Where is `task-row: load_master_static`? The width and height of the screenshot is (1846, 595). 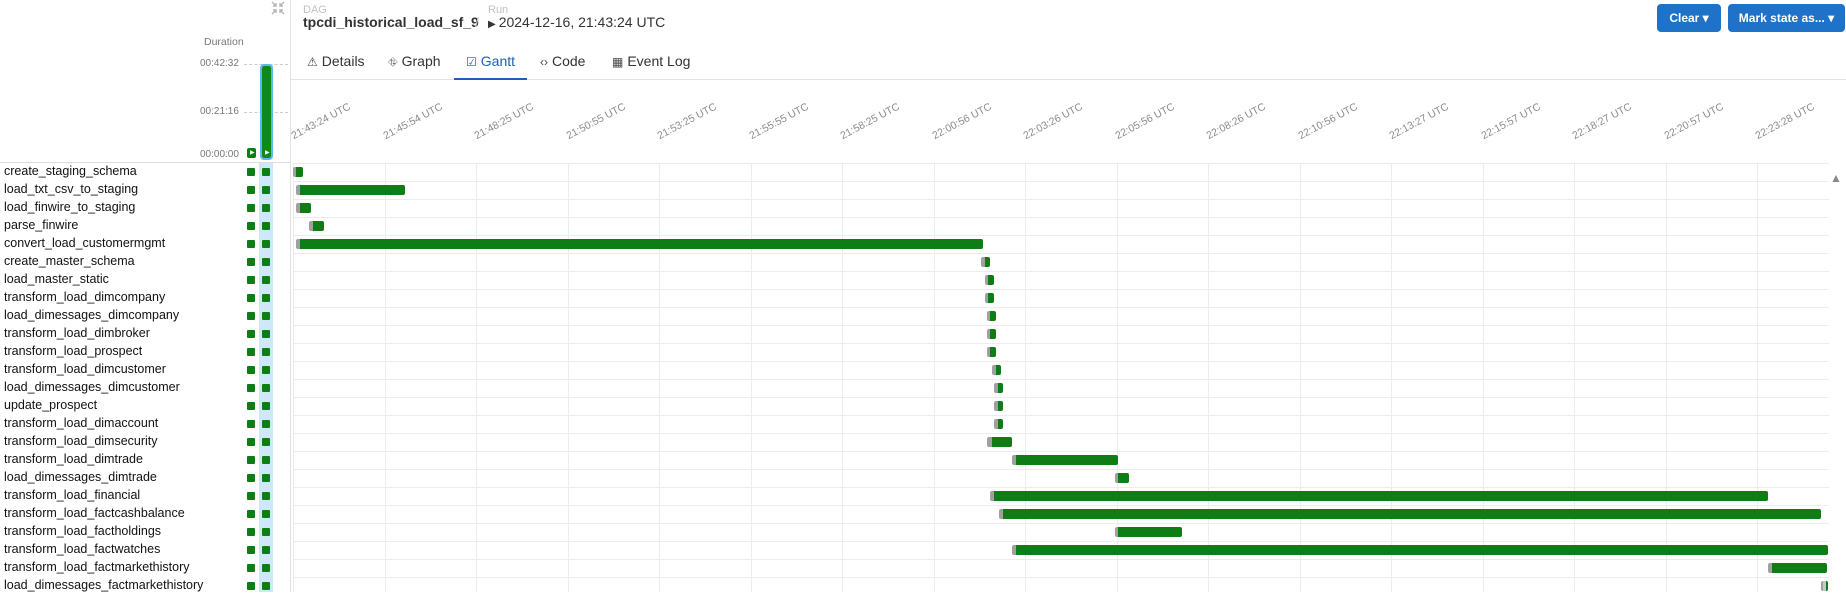
task-row: load_master_static is located at coordinates (145, 280).